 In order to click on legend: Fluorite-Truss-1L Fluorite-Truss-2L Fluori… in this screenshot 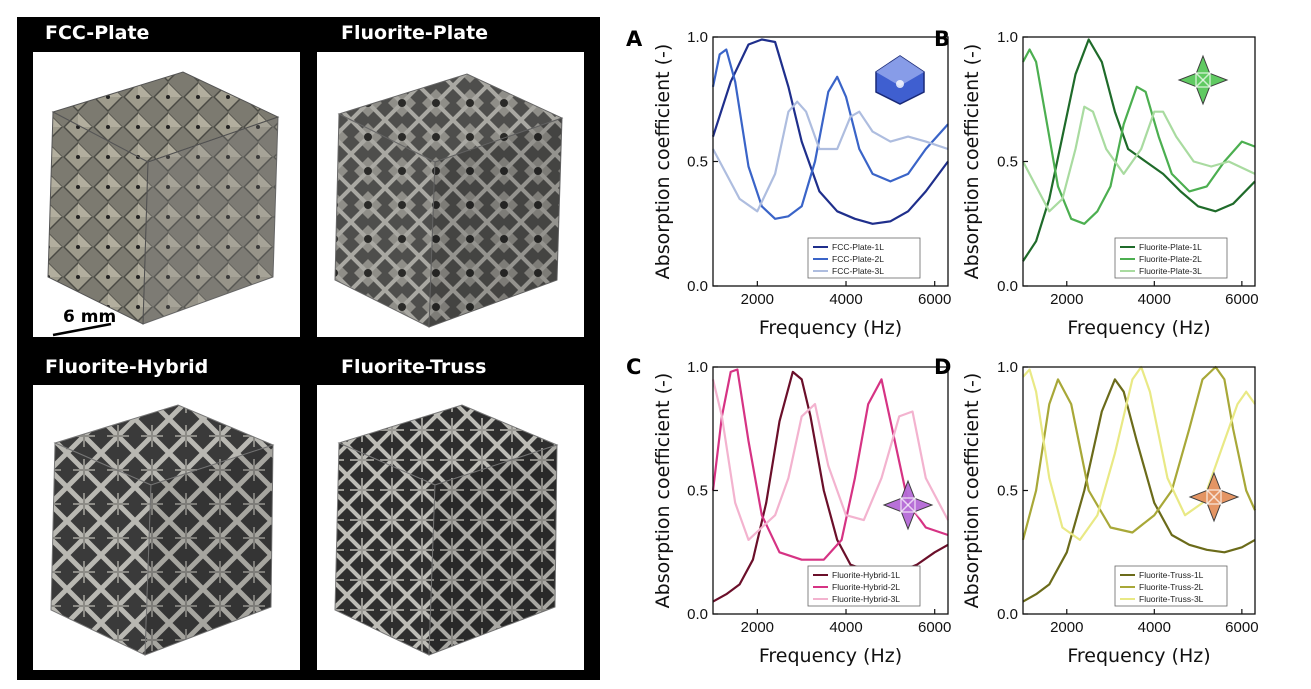, I will do `click(1171, 586)`.